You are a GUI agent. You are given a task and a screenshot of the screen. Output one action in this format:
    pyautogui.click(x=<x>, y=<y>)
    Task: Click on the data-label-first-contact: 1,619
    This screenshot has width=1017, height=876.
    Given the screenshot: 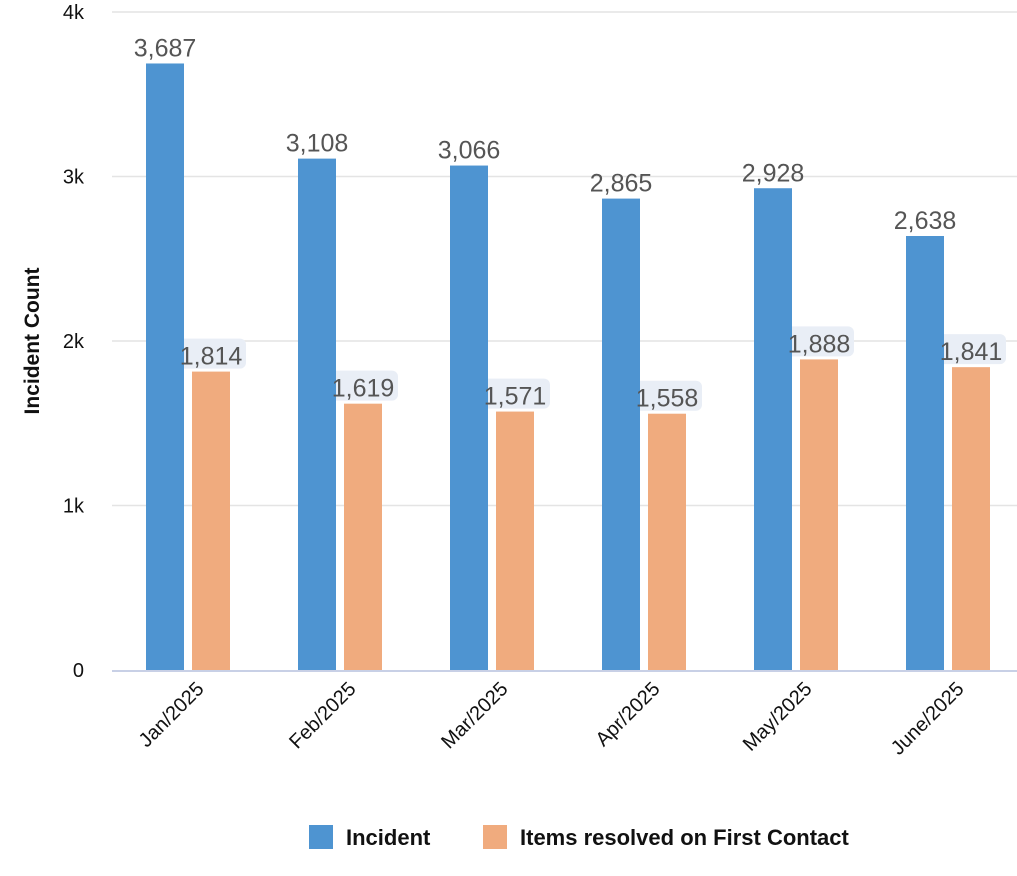 What is the action you would take?
    pyautogui.click(x=363, y=389)
    